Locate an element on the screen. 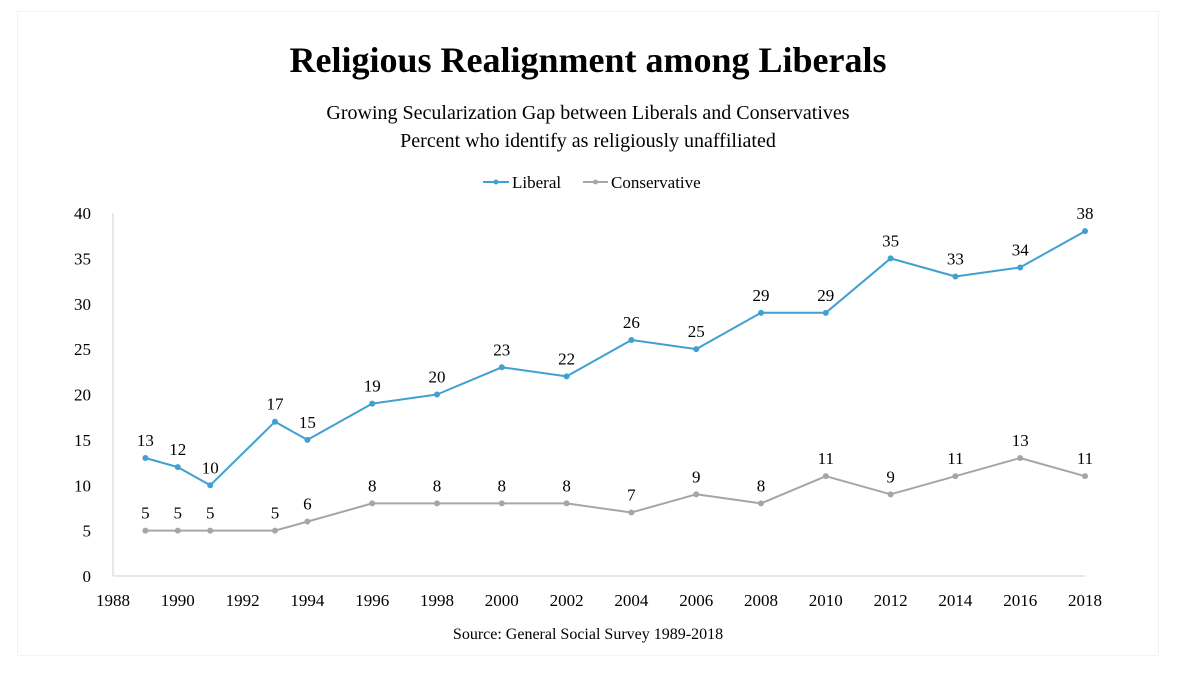  x-tick-label: 2014 is located at coordinates (955, 600).